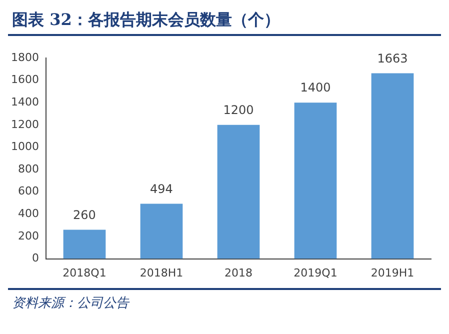 The image size is (449, 334). I want to click on x-tick-label: 2019Q1, so click(316, 273).